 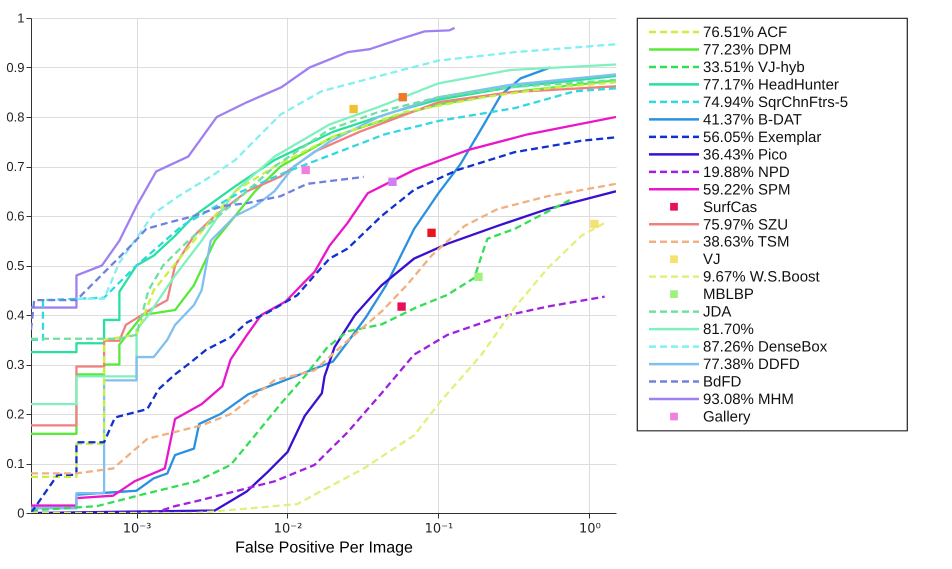 What do you see at coordinates (730, 207) in the screenshot?
I see `legend-label: SurfCas` at bounding box center [730, 207].